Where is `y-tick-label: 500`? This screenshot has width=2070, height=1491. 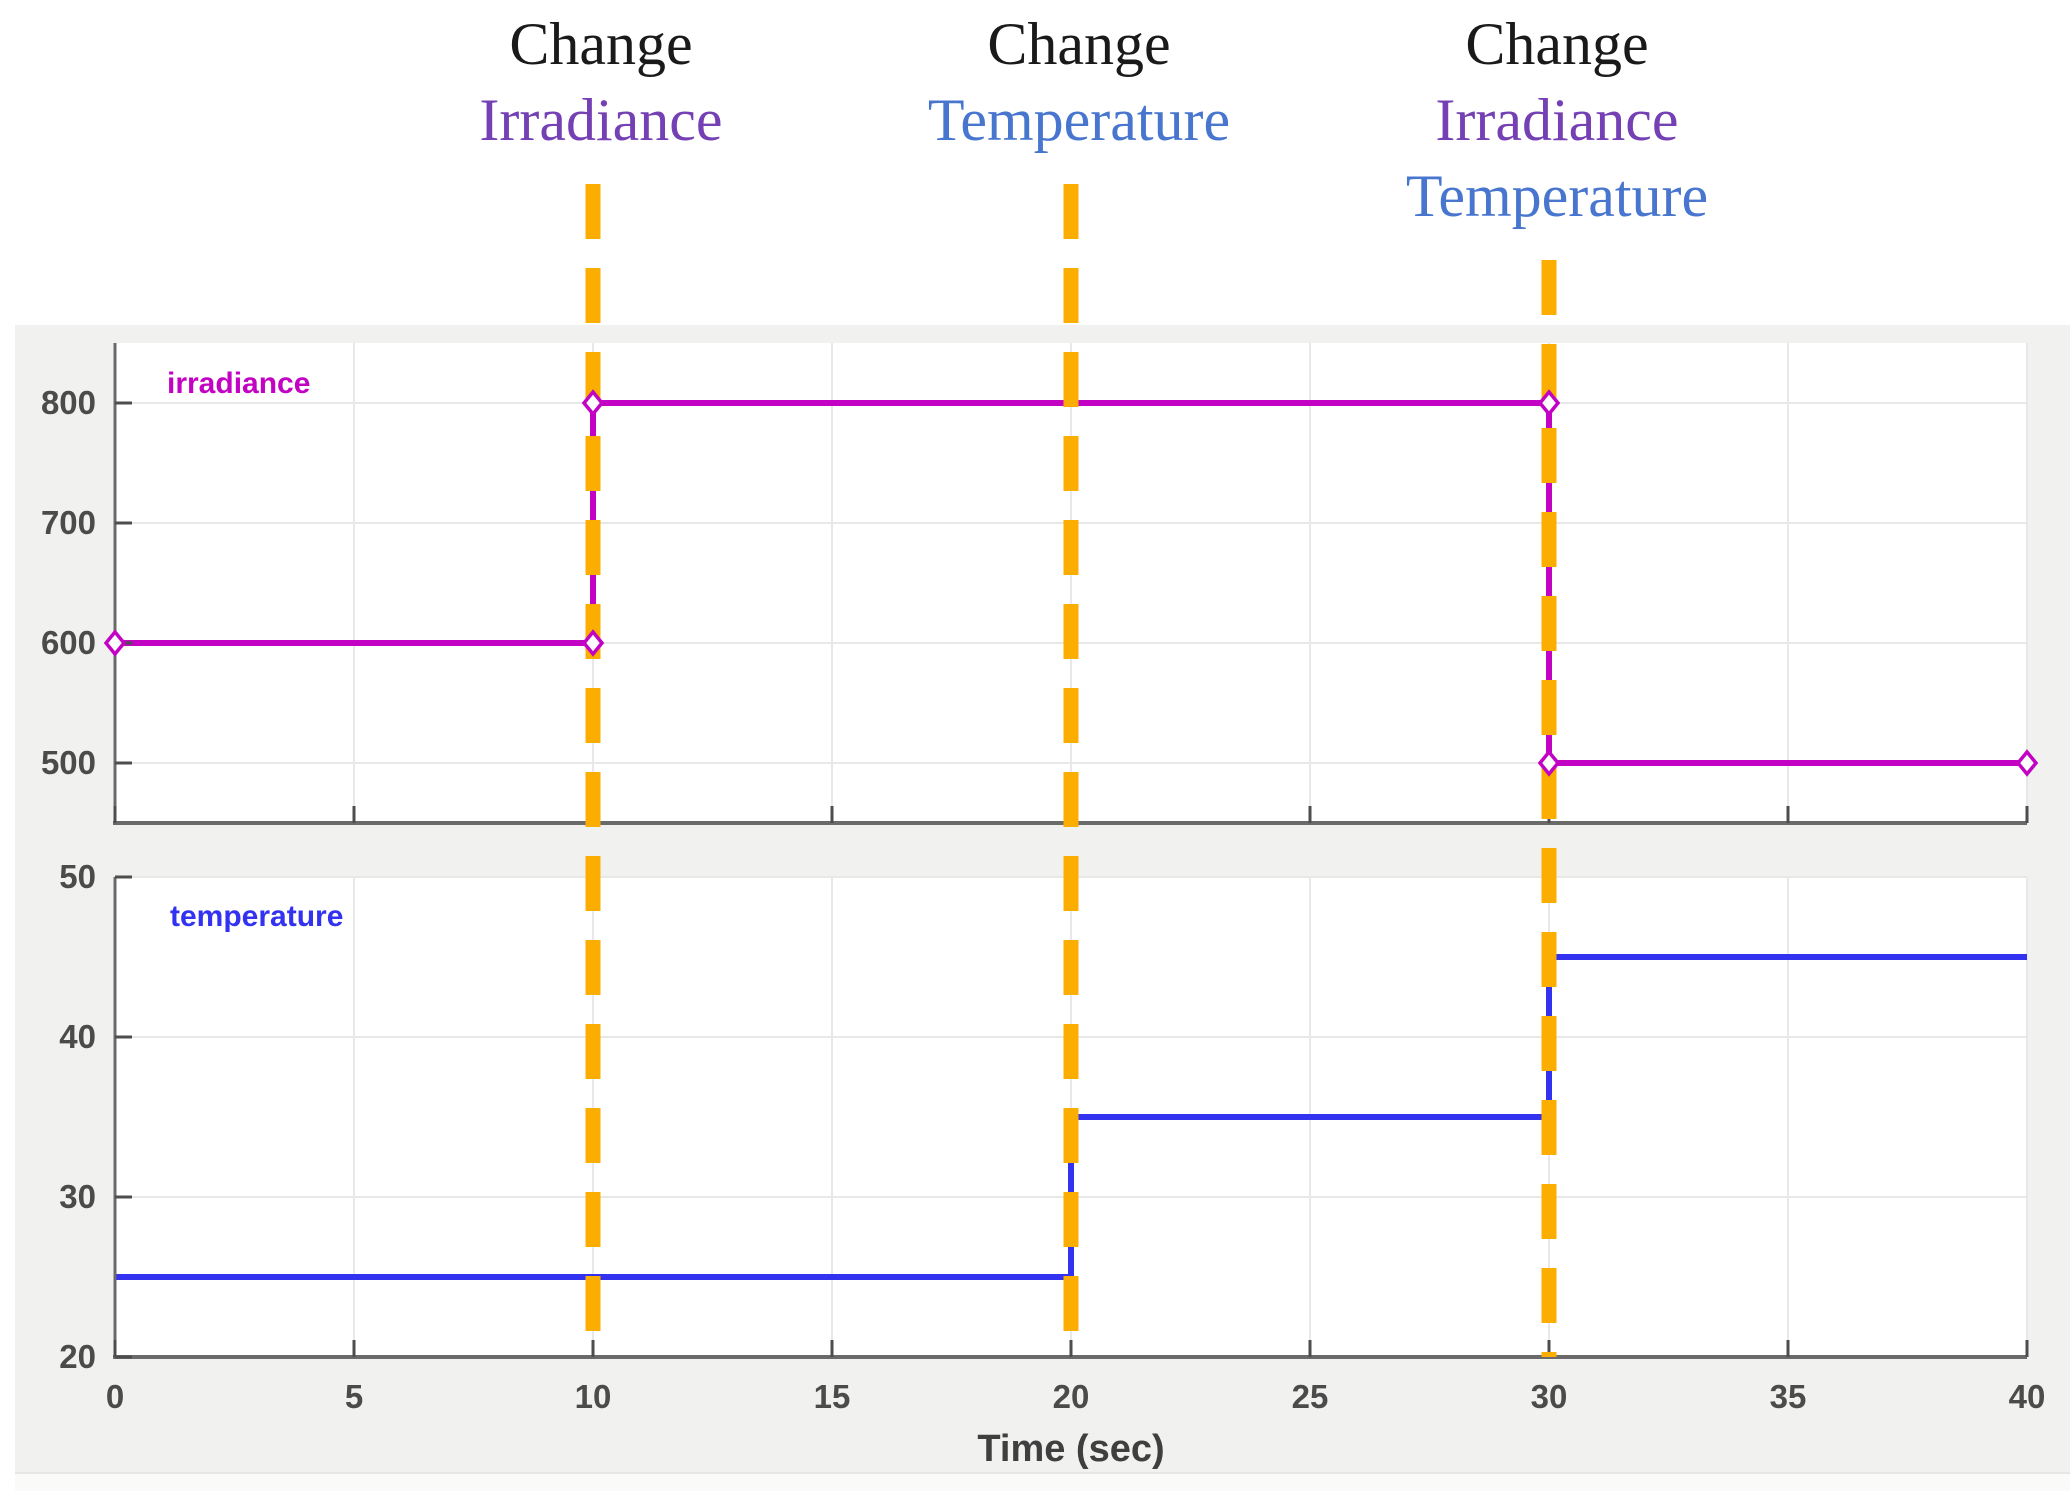 y-tick-label: 500 is located at coordinates (68, 762).